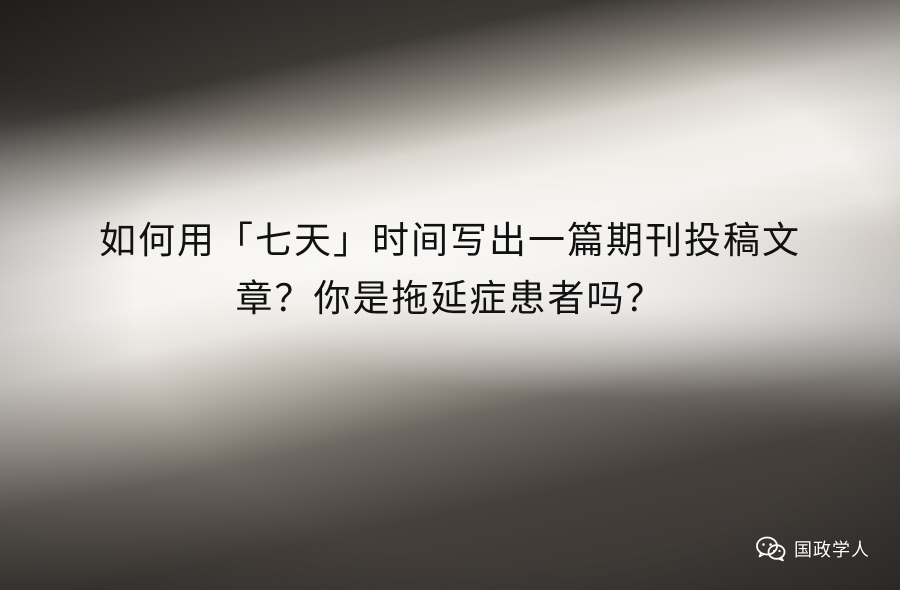  Describe the element at coordinates (832, 550) in the screenshot. I see `account-name: 国政学人` at that location.